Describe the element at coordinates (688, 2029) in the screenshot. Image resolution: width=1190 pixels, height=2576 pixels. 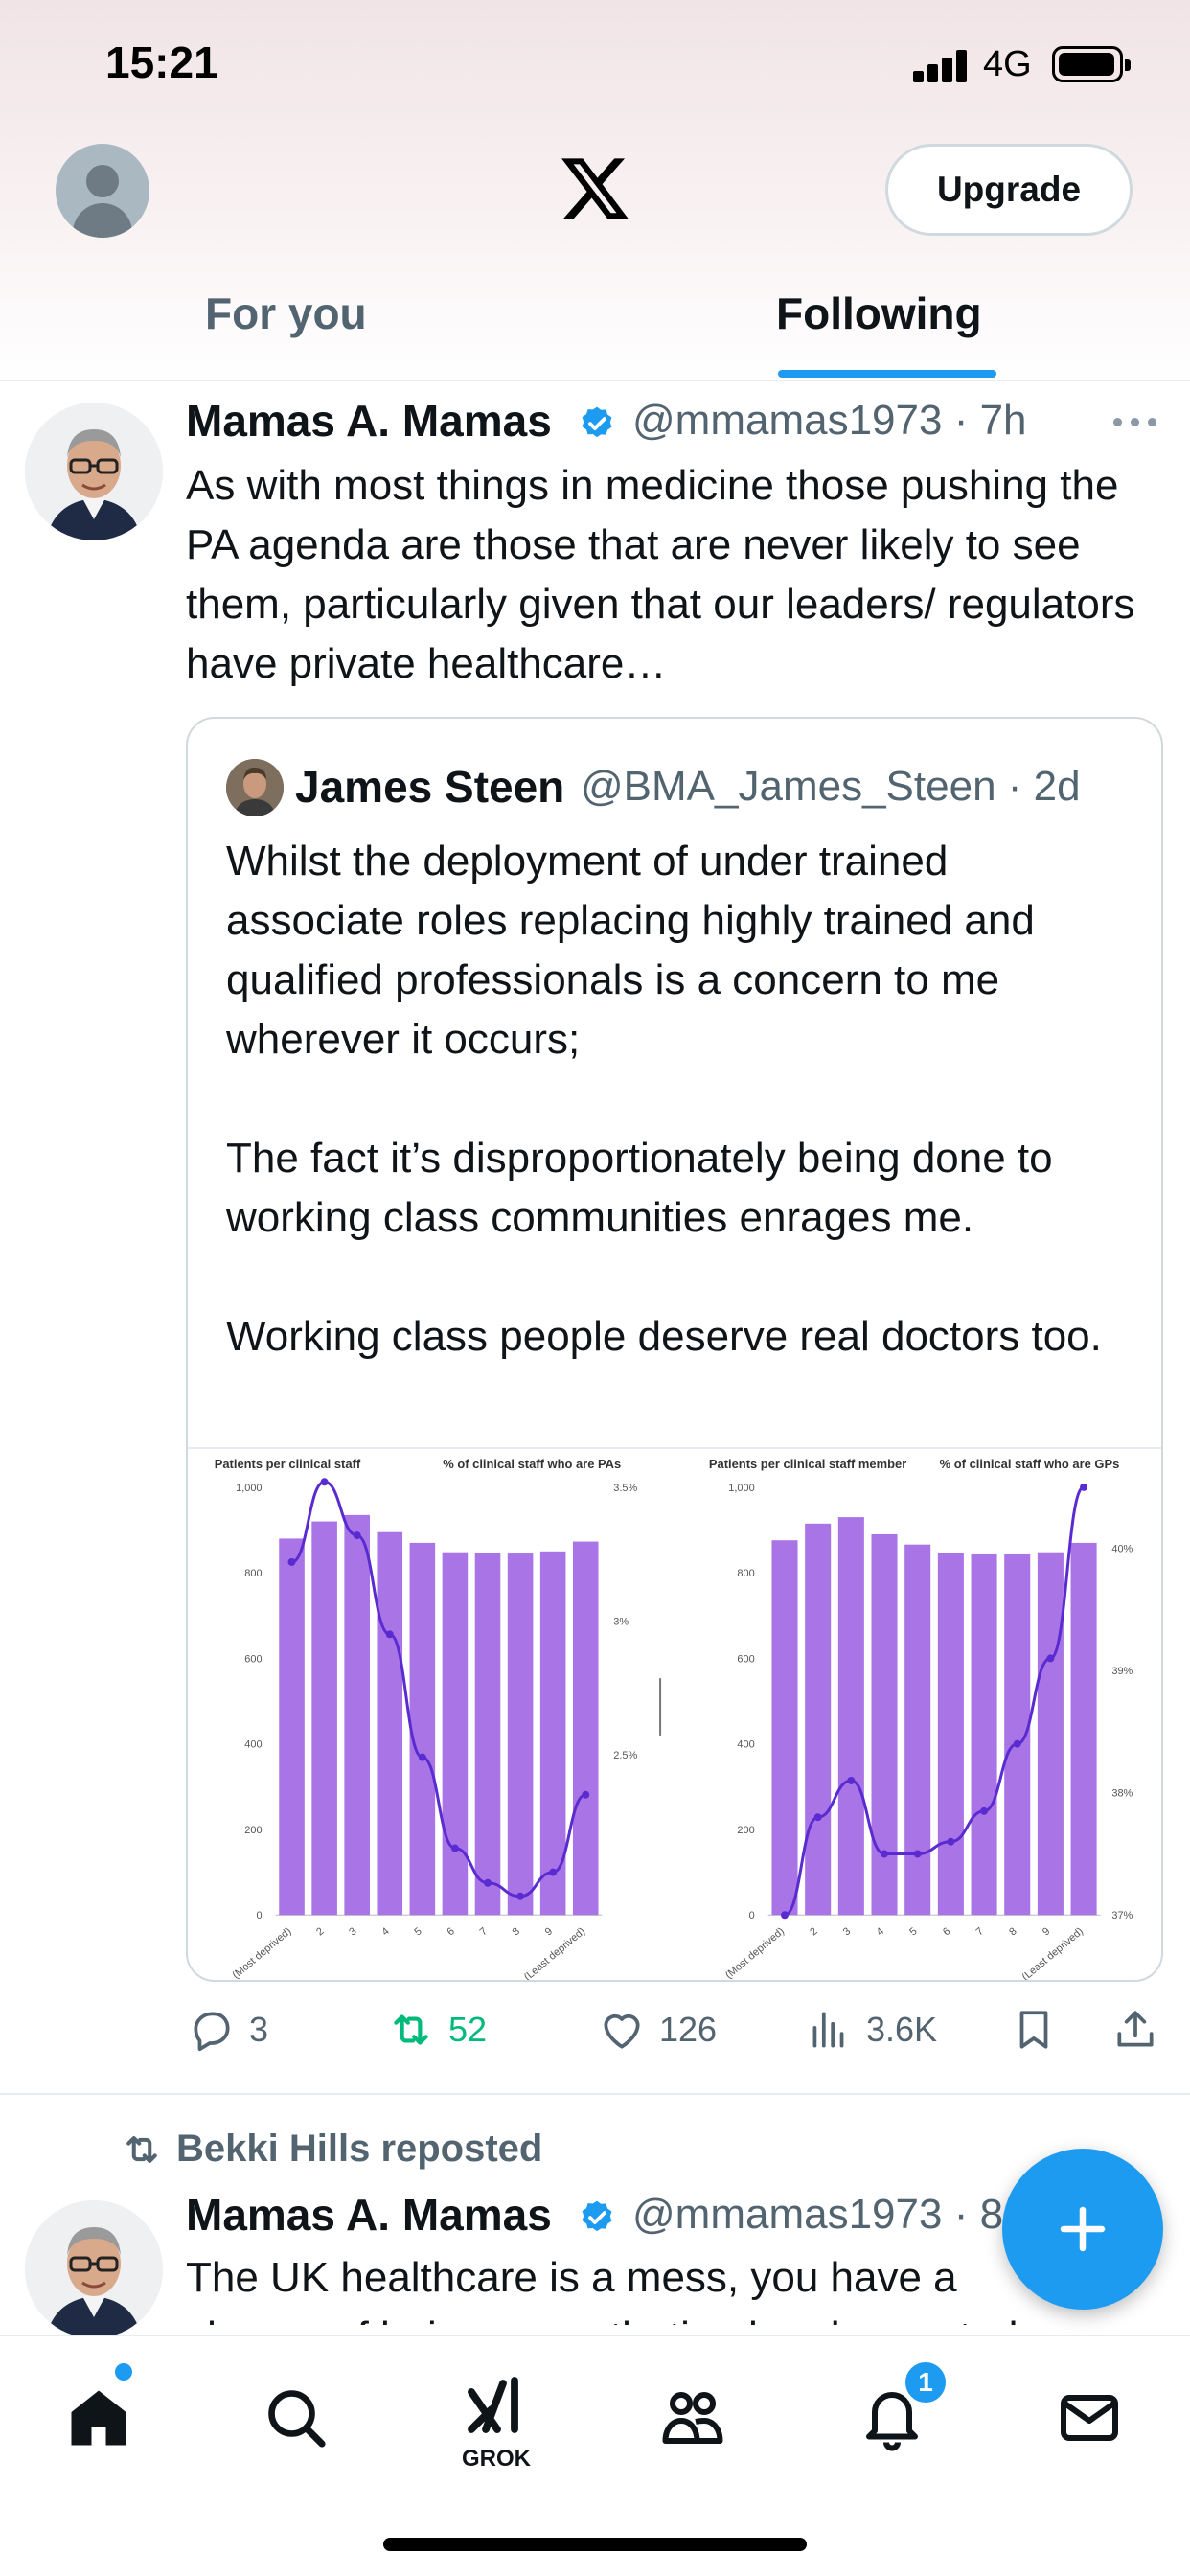
I see `like-count: 126` at that location.